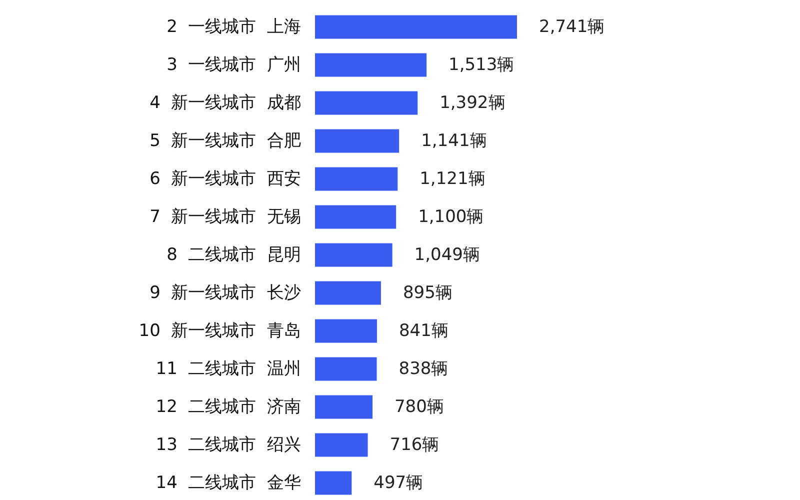  Describe the element at coordinates (233, 27) in the screenshot. I see `y-tick-label: 2 一线城市 上海` at that location.